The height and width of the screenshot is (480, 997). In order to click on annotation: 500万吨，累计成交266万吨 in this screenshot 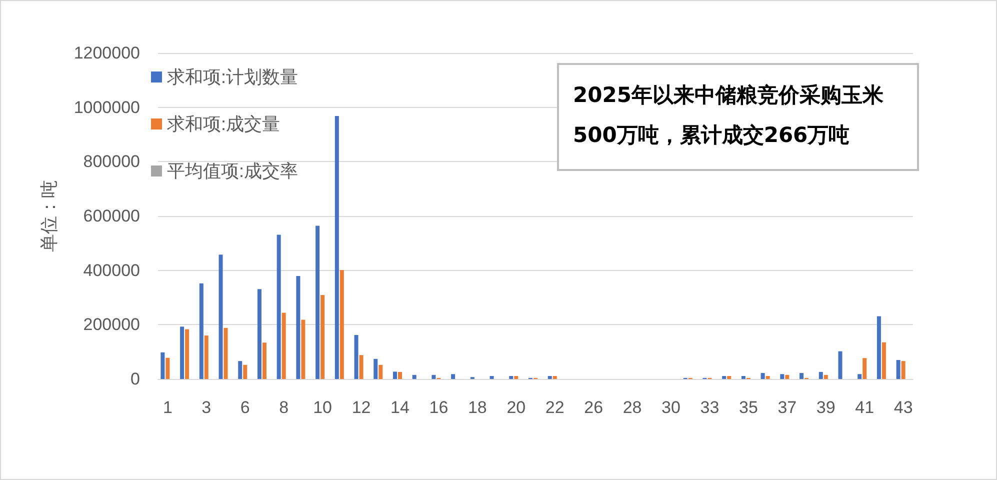, I will do `click(712, 135)`.